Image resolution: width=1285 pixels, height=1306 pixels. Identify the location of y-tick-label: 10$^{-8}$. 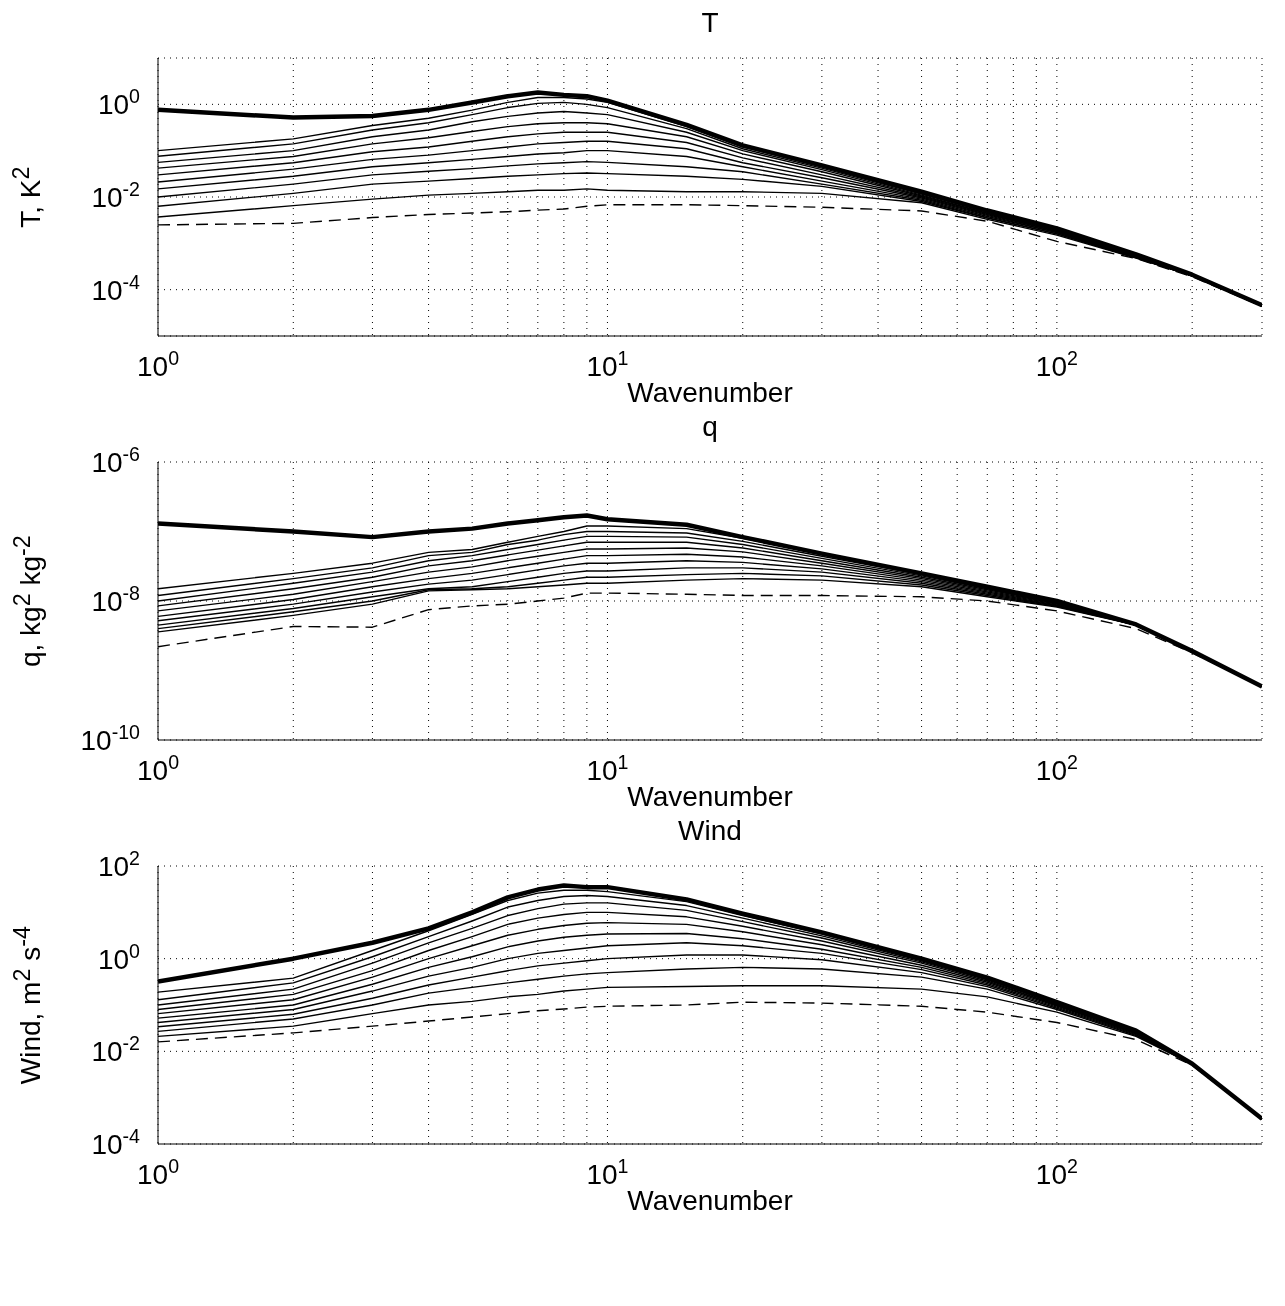
(116, 599).